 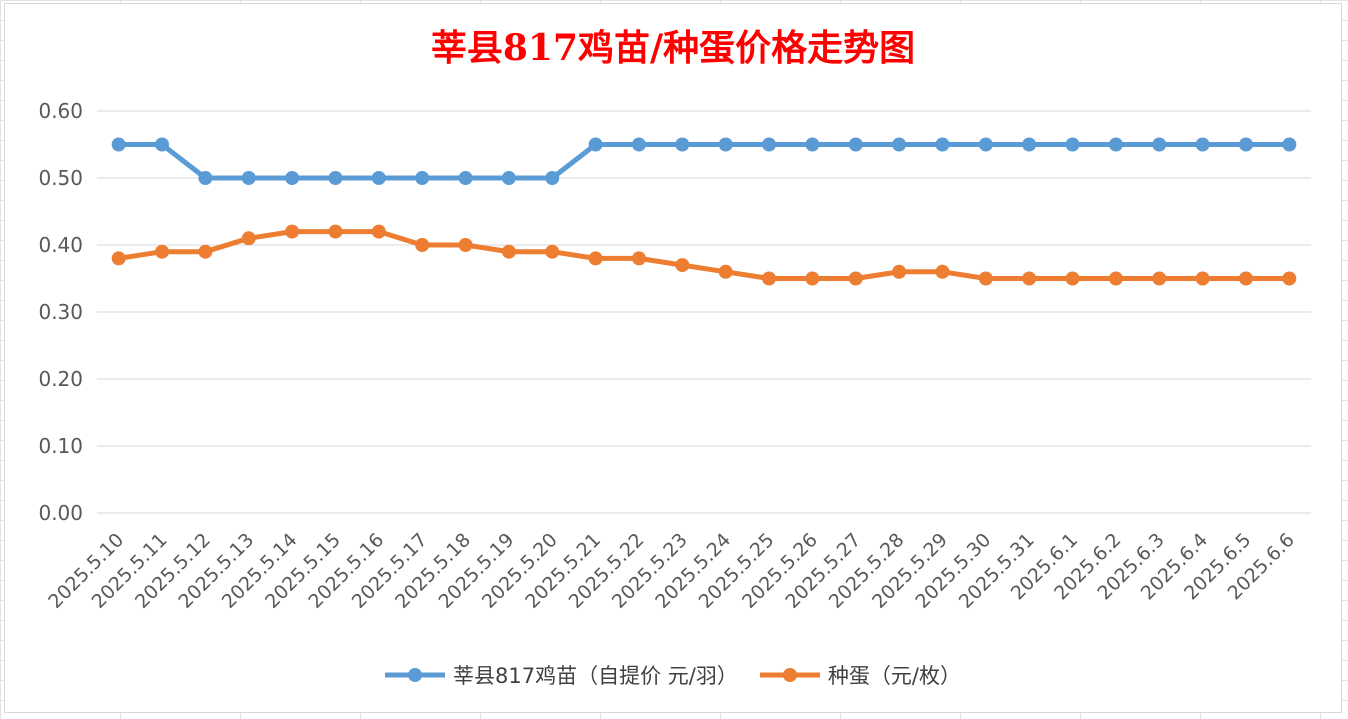 I want to click on y-tick-label: 0.00, so click(x=60, y=513).